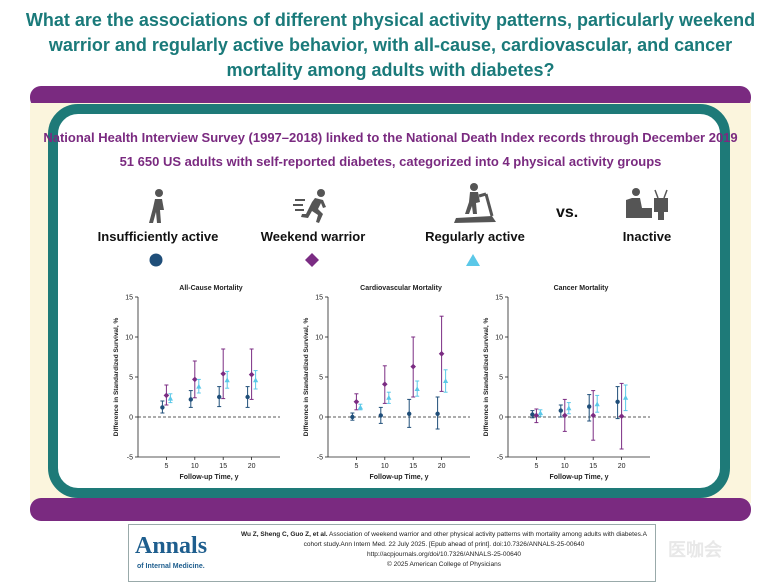  I want to click on group-label: Inactive, so click(647, 236).